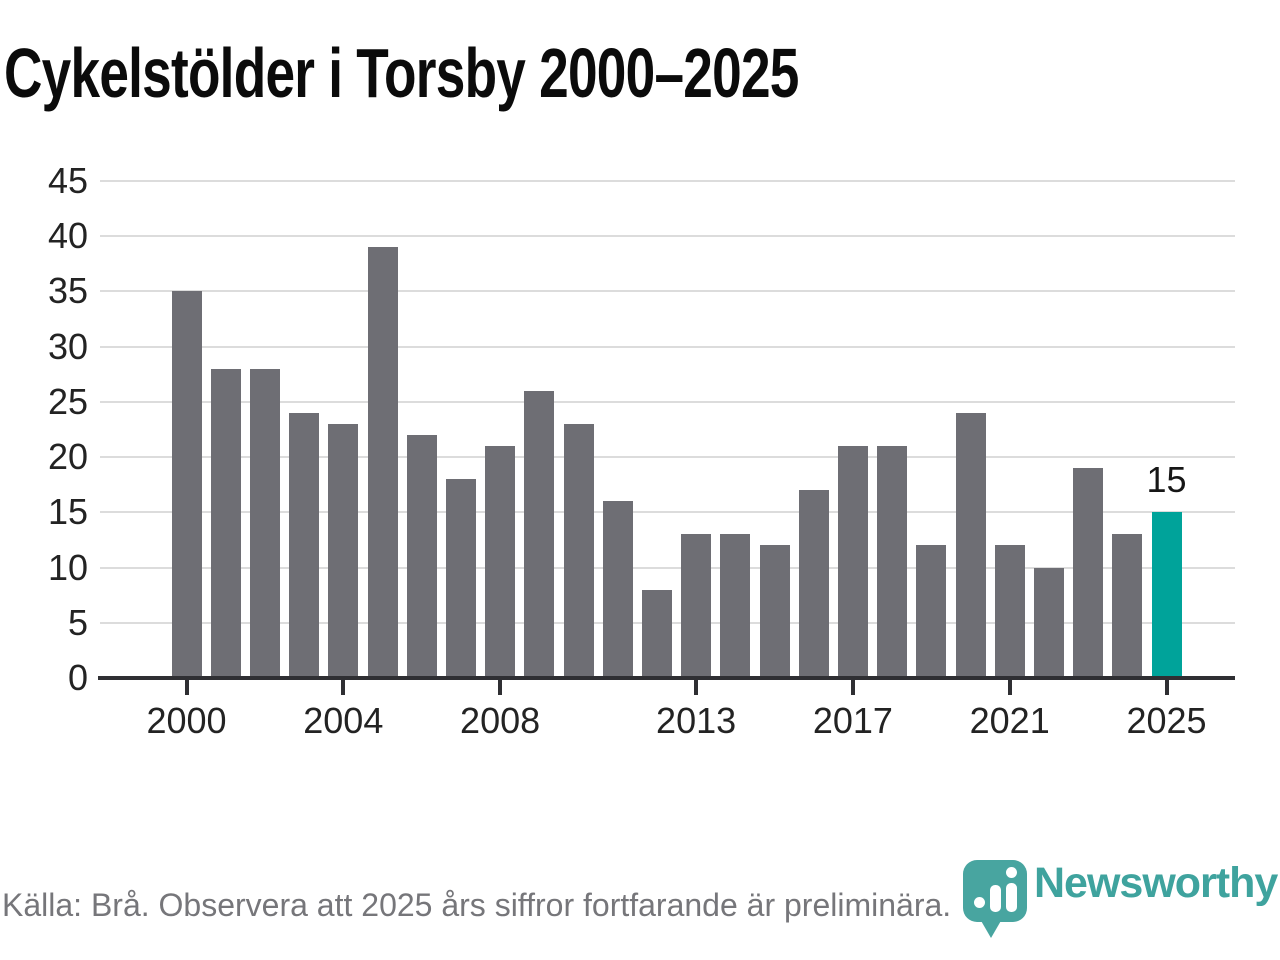  Describe the element at coordinates (460, 578) in the screenshot. I see `bar-2007` at that location.